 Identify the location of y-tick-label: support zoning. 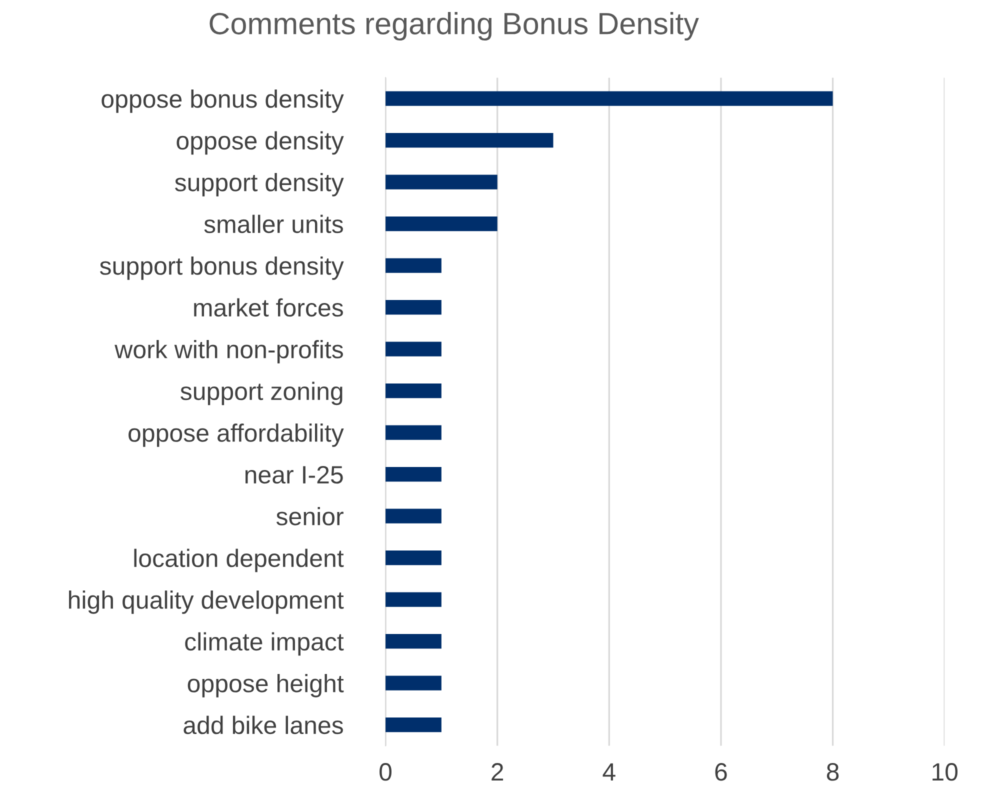
(261, 394).